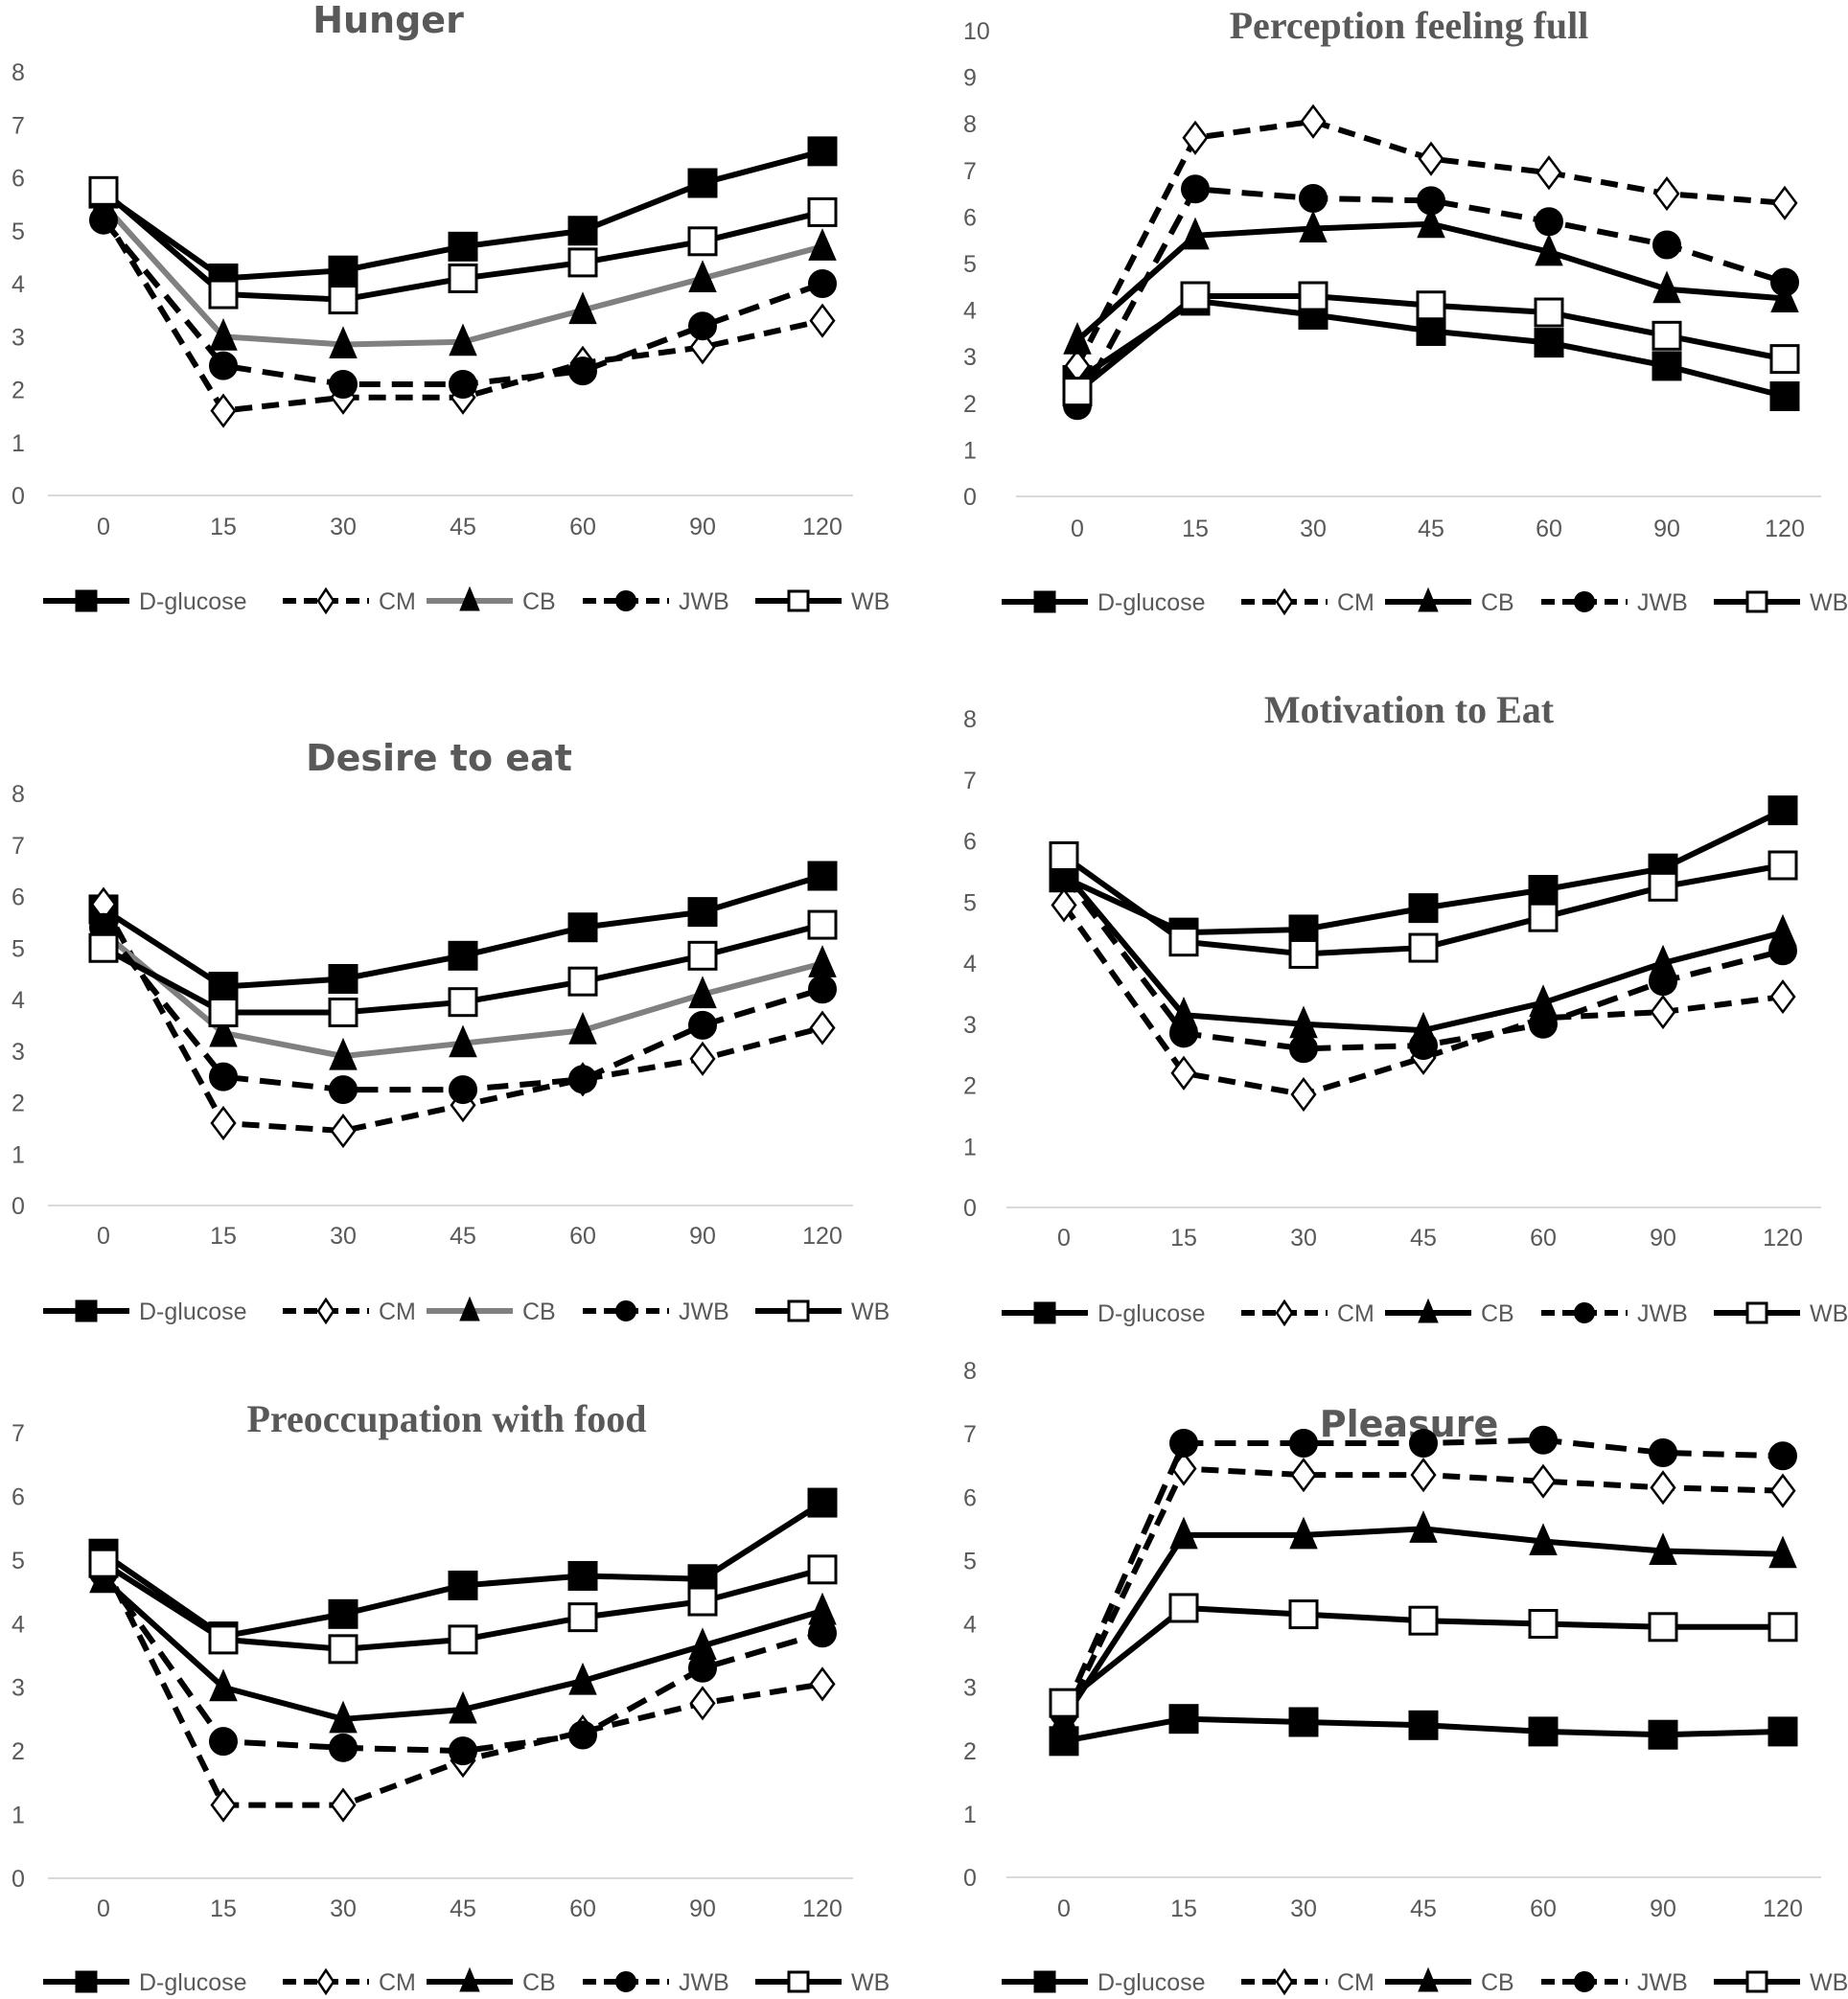 This screenshot has height=1999, width=1848. I want to click on y-tick-label: 7, so click(19, 125).